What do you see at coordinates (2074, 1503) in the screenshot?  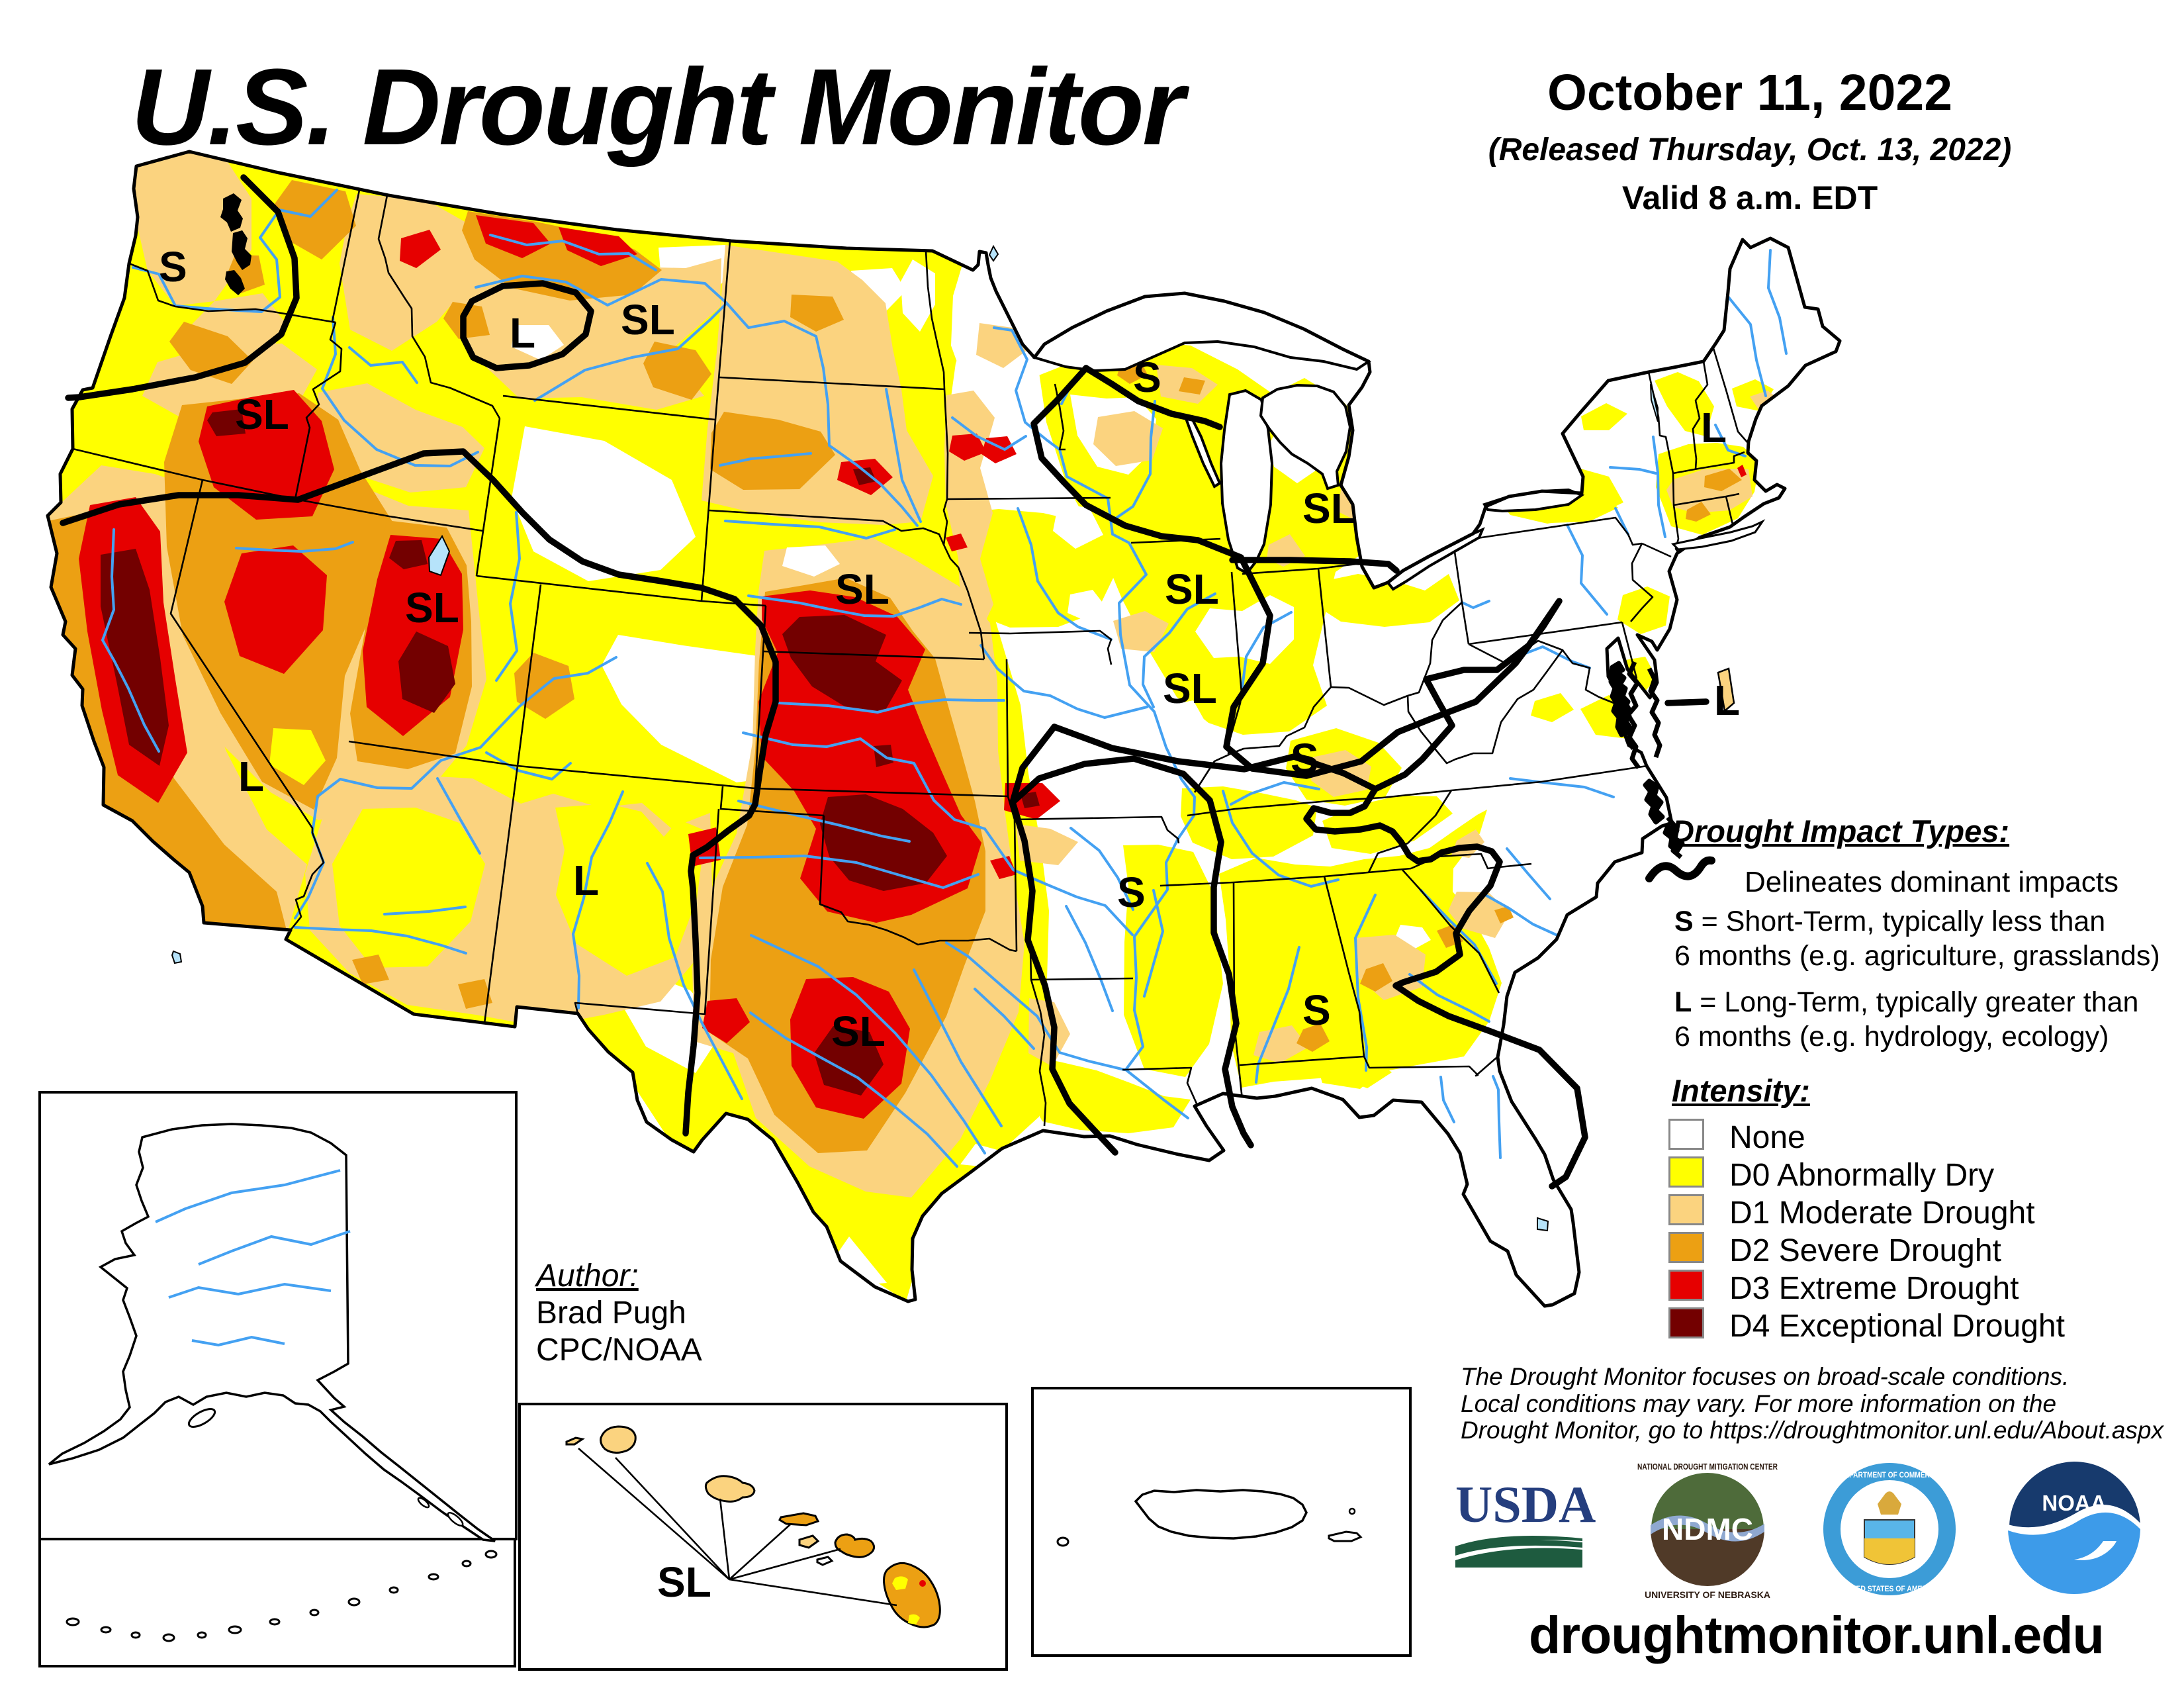 I see `svg-text: NOAA` at bounding box center [2074, 1503].